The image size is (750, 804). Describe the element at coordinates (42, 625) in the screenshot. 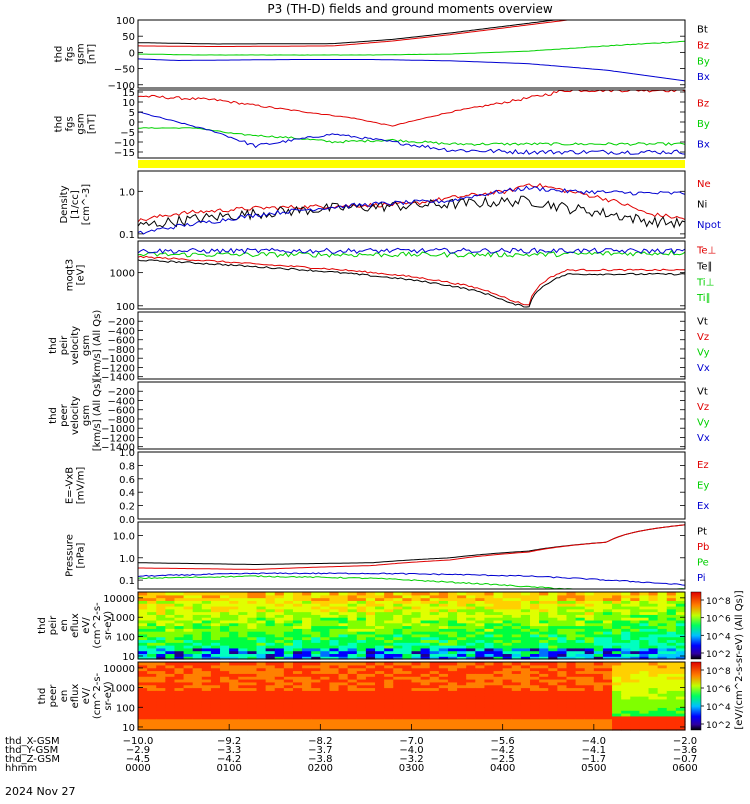

I see `ylabel-line: thd` at that location.